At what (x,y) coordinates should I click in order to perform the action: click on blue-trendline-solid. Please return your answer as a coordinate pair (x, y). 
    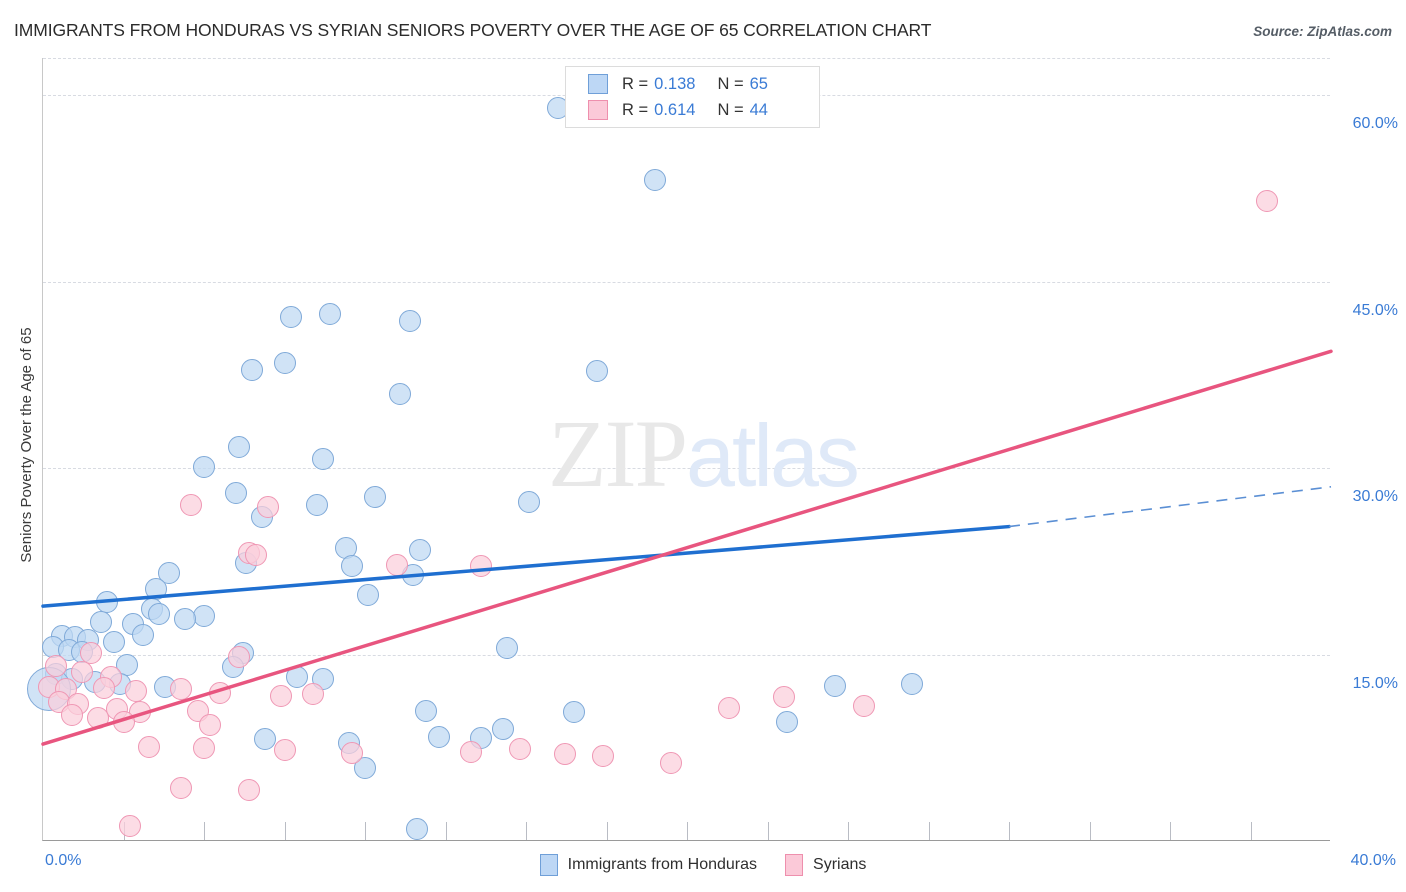
    Looking at the image, I should click on (526, 566).